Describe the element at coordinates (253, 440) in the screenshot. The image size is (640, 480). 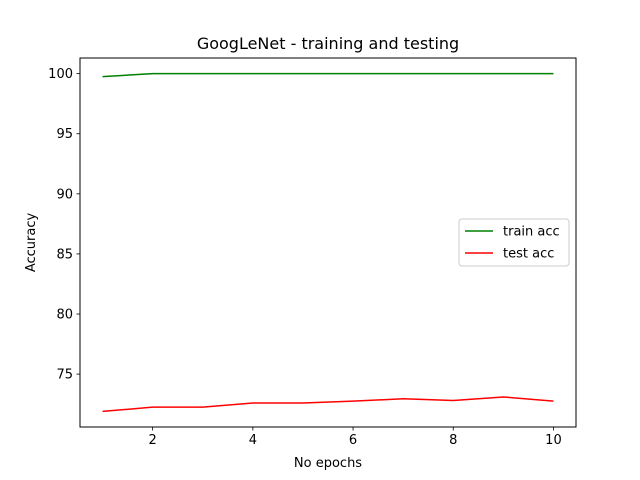
I see `x-tick-label: 4` at that location.